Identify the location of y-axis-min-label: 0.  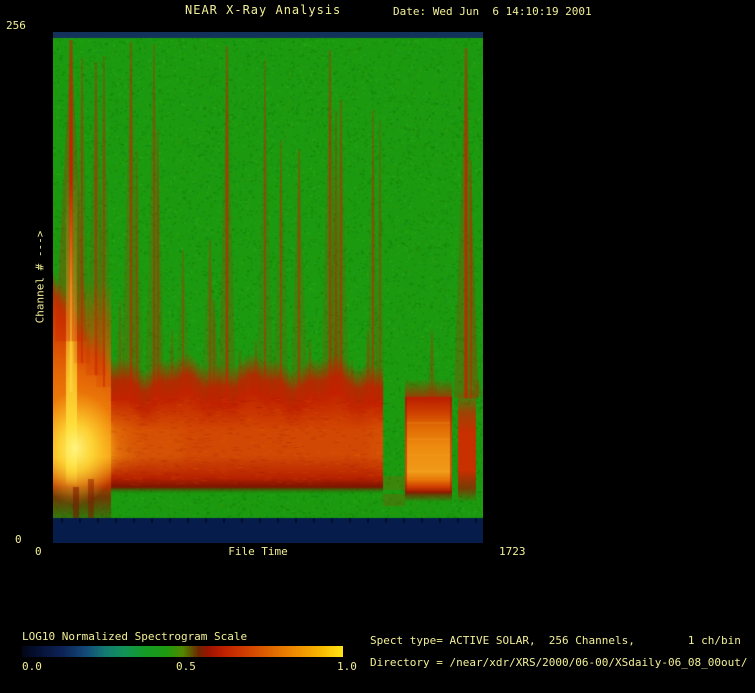
(18, 539).